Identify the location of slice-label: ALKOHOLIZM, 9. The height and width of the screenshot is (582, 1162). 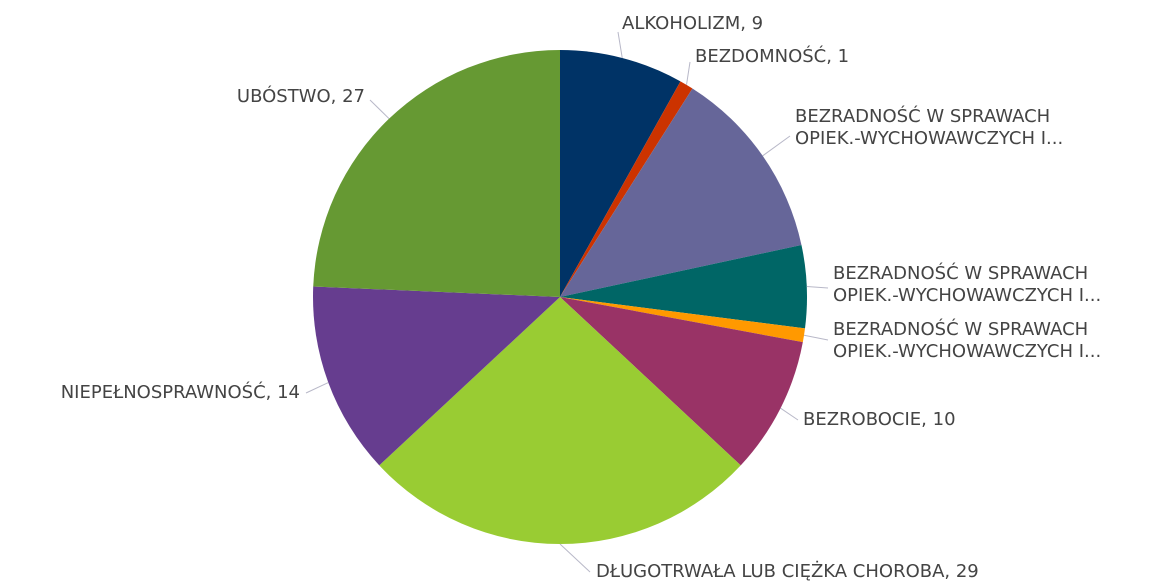
(692, 23).